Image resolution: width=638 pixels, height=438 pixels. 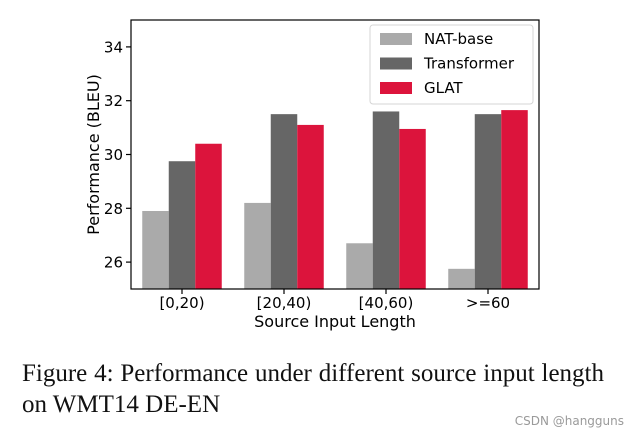 I want to click on x-tick-label-2: [40,60), so click(x=386, y=303).